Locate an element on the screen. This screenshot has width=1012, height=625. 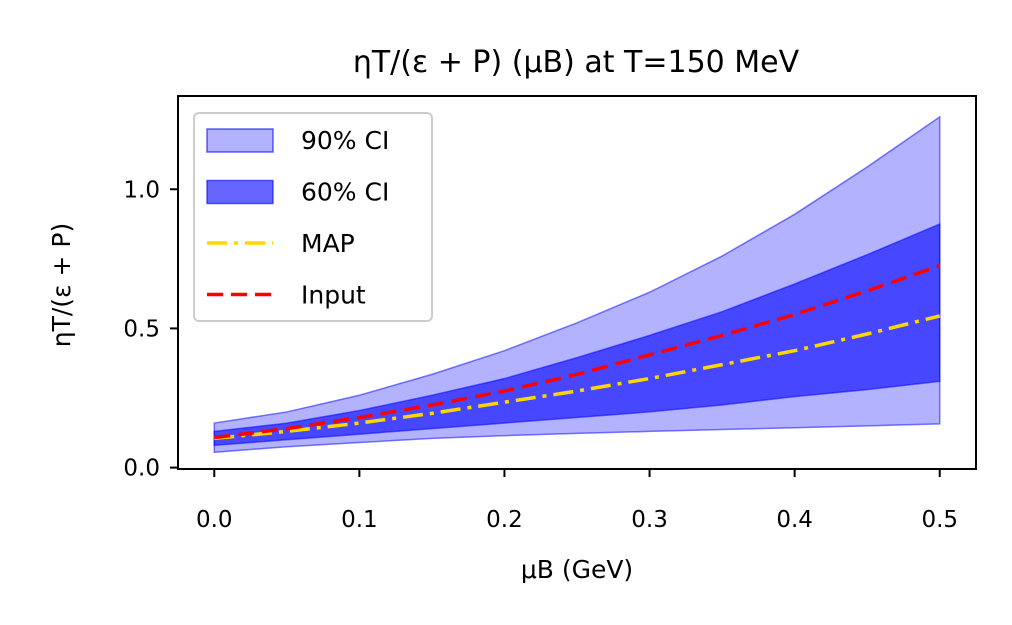
chart-title: ηT/(ε + P) (μB) at T=150 MeV is located at coordinates (576, 62).